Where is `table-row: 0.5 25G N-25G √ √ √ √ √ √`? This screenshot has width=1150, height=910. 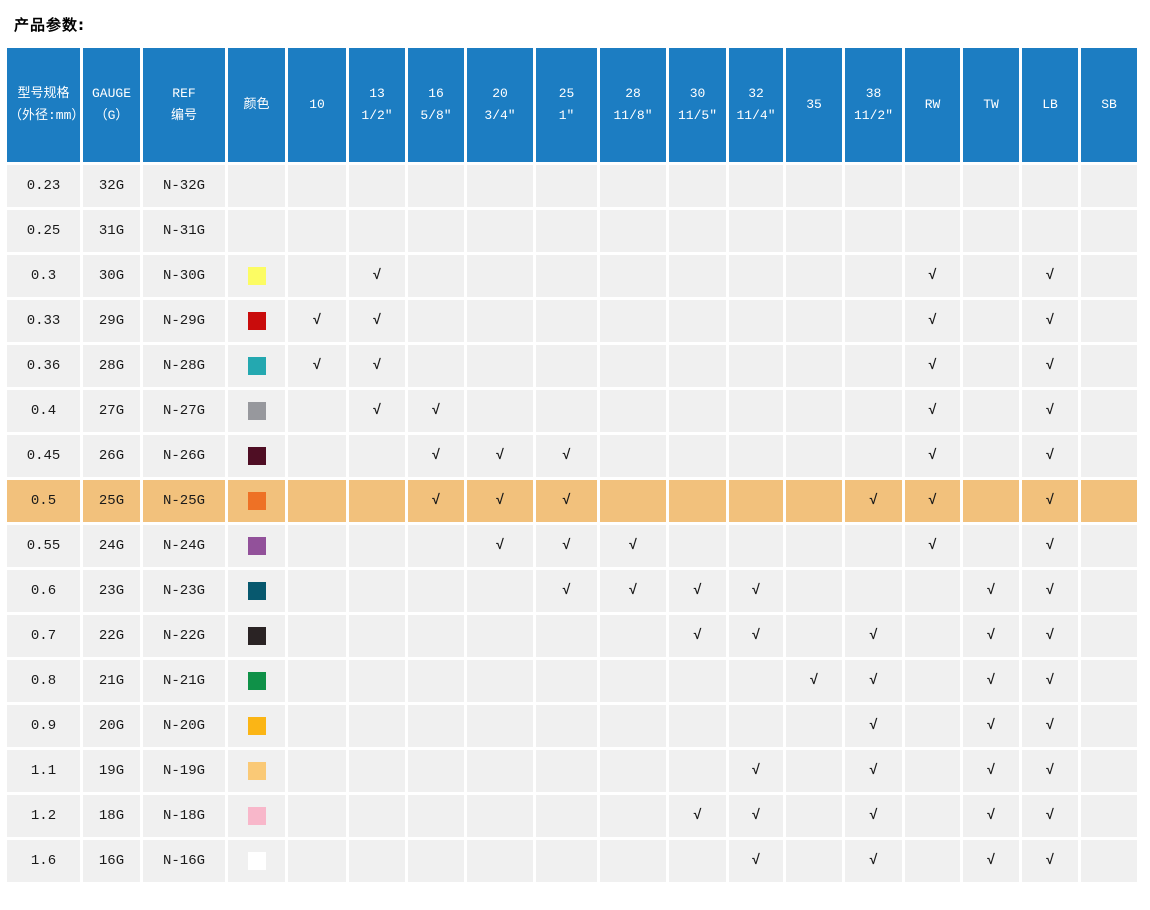 table-row: 0.5 25G N-25G √ √ √ √ √ √ is located at coordinates (572, 501).